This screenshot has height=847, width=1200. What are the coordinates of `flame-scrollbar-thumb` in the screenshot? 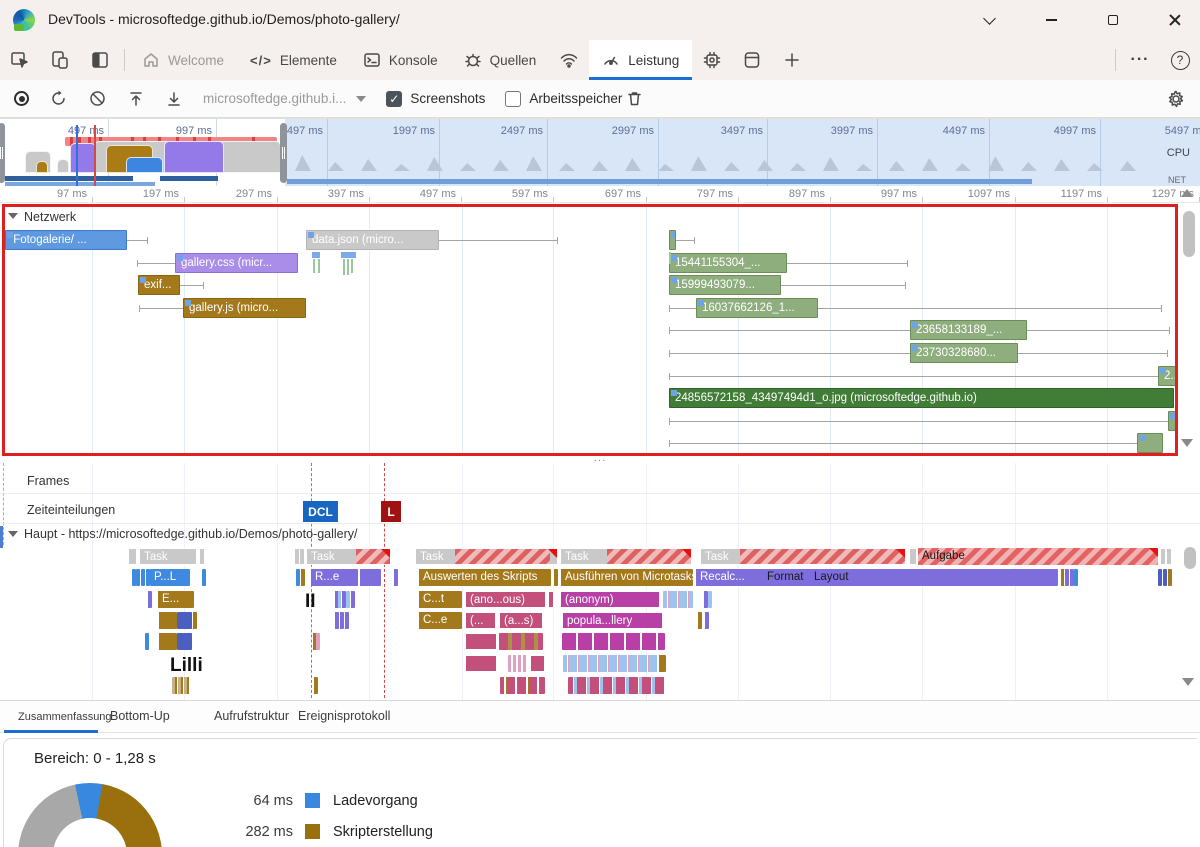 It's located at (1190, 558).